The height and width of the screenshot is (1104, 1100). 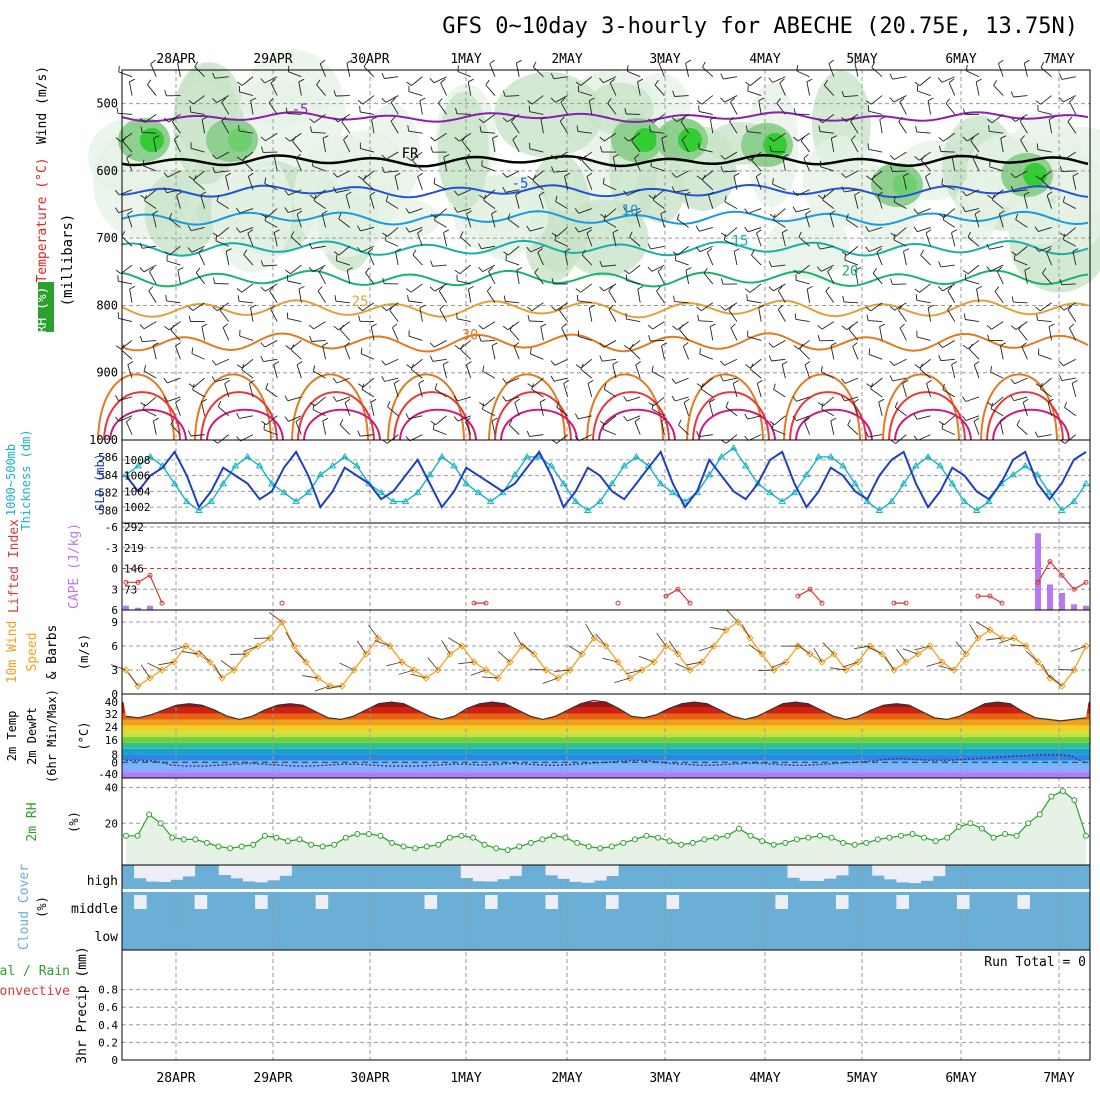 I want to click on day-label-bottom: 3MAY, so click(x=664, y=1078).